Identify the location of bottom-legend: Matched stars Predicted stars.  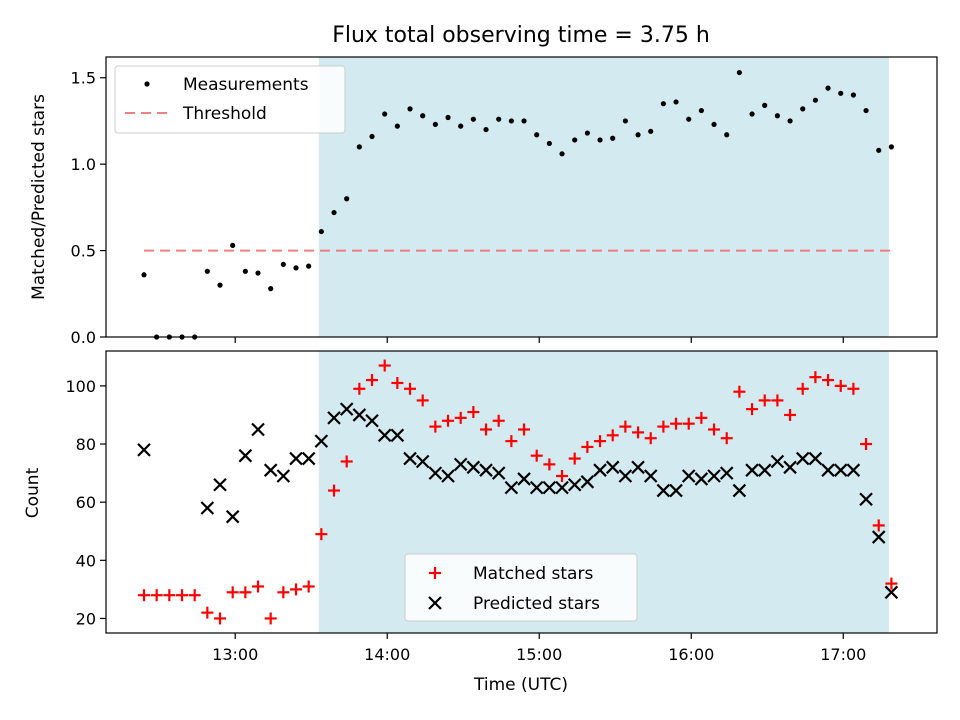
(521, 587).